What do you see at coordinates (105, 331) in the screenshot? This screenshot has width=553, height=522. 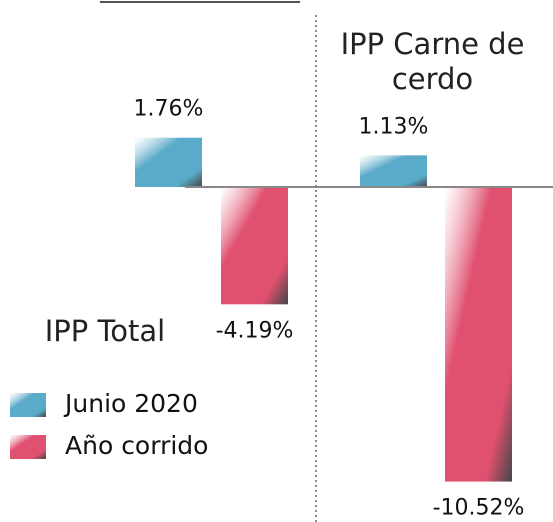 I see `category-label: IPP Total` at bounding box center [105, 331].